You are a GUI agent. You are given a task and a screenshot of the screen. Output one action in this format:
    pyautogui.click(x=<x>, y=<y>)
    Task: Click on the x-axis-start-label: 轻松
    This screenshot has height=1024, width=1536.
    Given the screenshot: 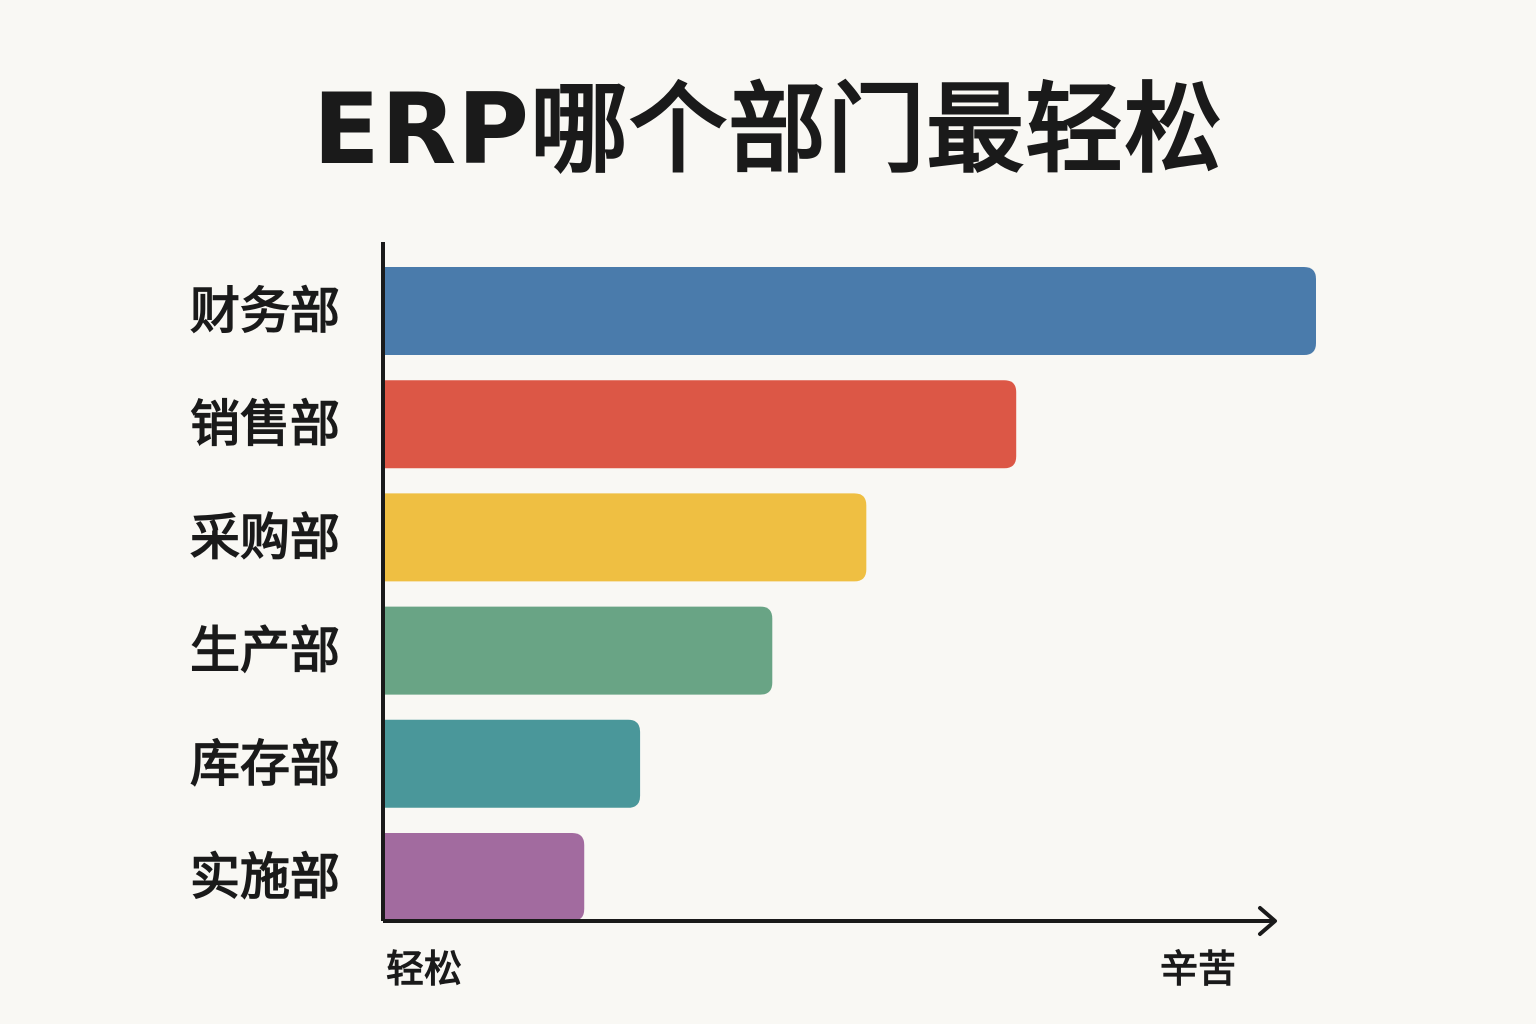 What is the action you would take?
    pyautogui.click(x=424, y=969)
    